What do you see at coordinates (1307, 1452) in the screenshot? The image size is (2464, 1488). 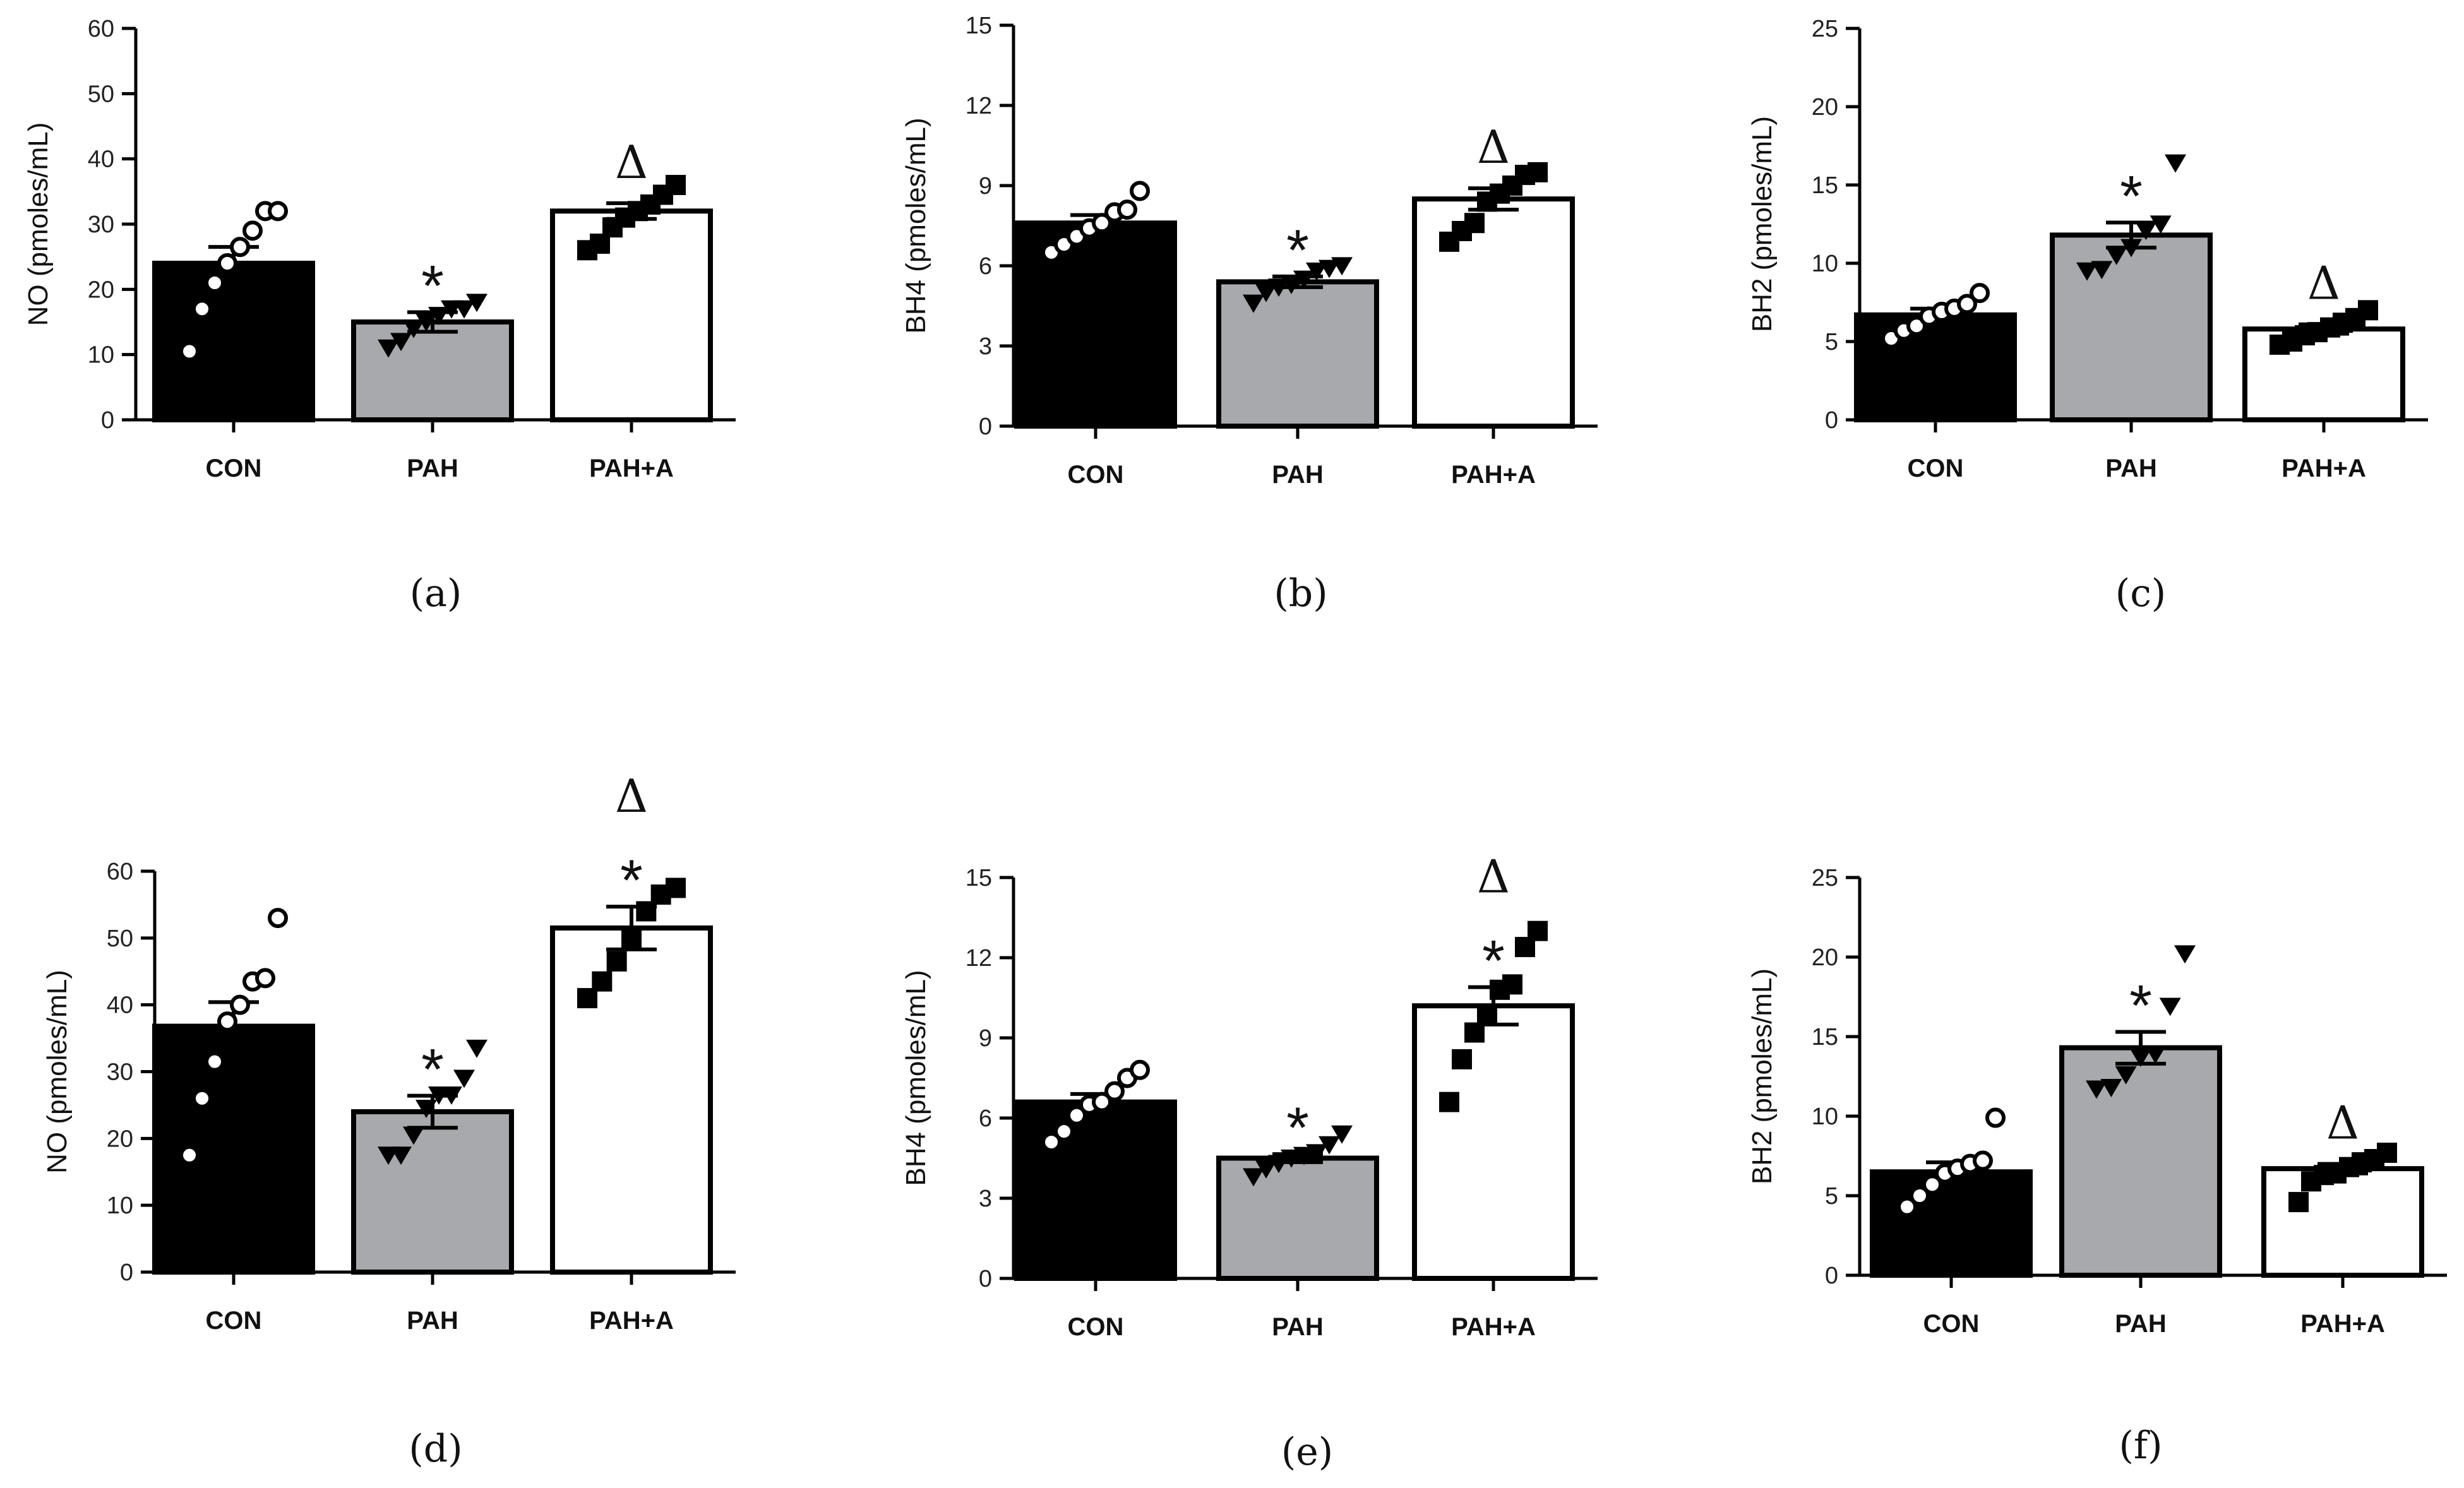 I see `panel-caption: (e)` at bounding box center [1307, 1452].